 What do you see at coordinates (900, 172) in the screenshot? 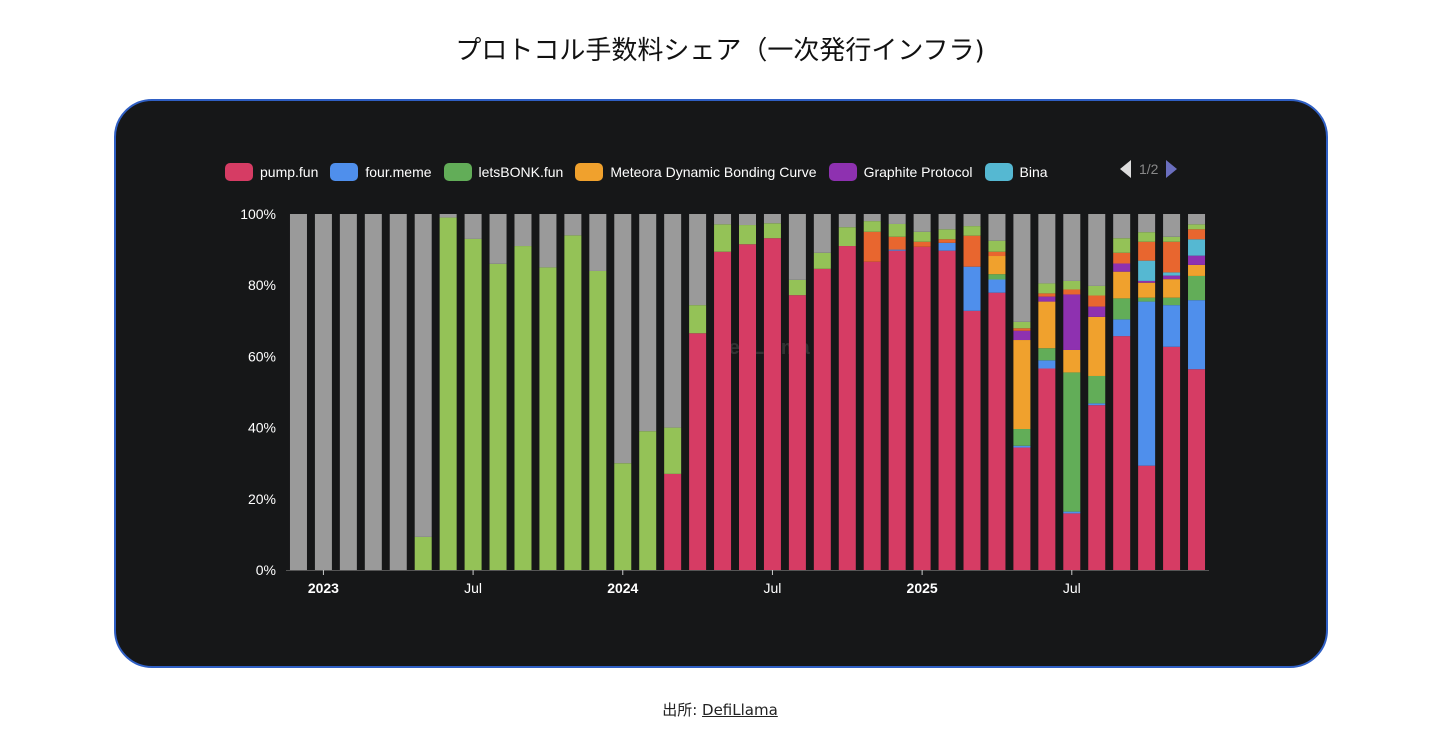
I see `legend-item: Graphite Protocol` at bounding box center [900, 172].